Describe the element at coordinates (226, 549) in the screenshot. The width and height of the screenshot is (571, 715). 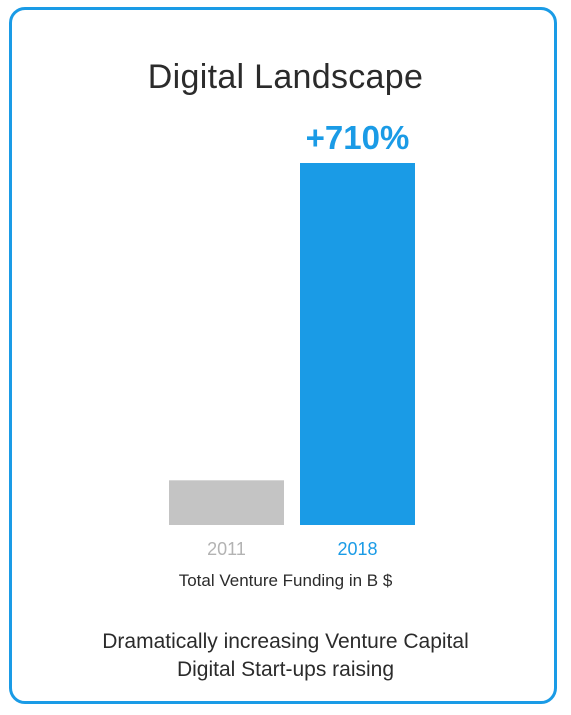
I see `x-tick-label-2011: 2011` at that location.